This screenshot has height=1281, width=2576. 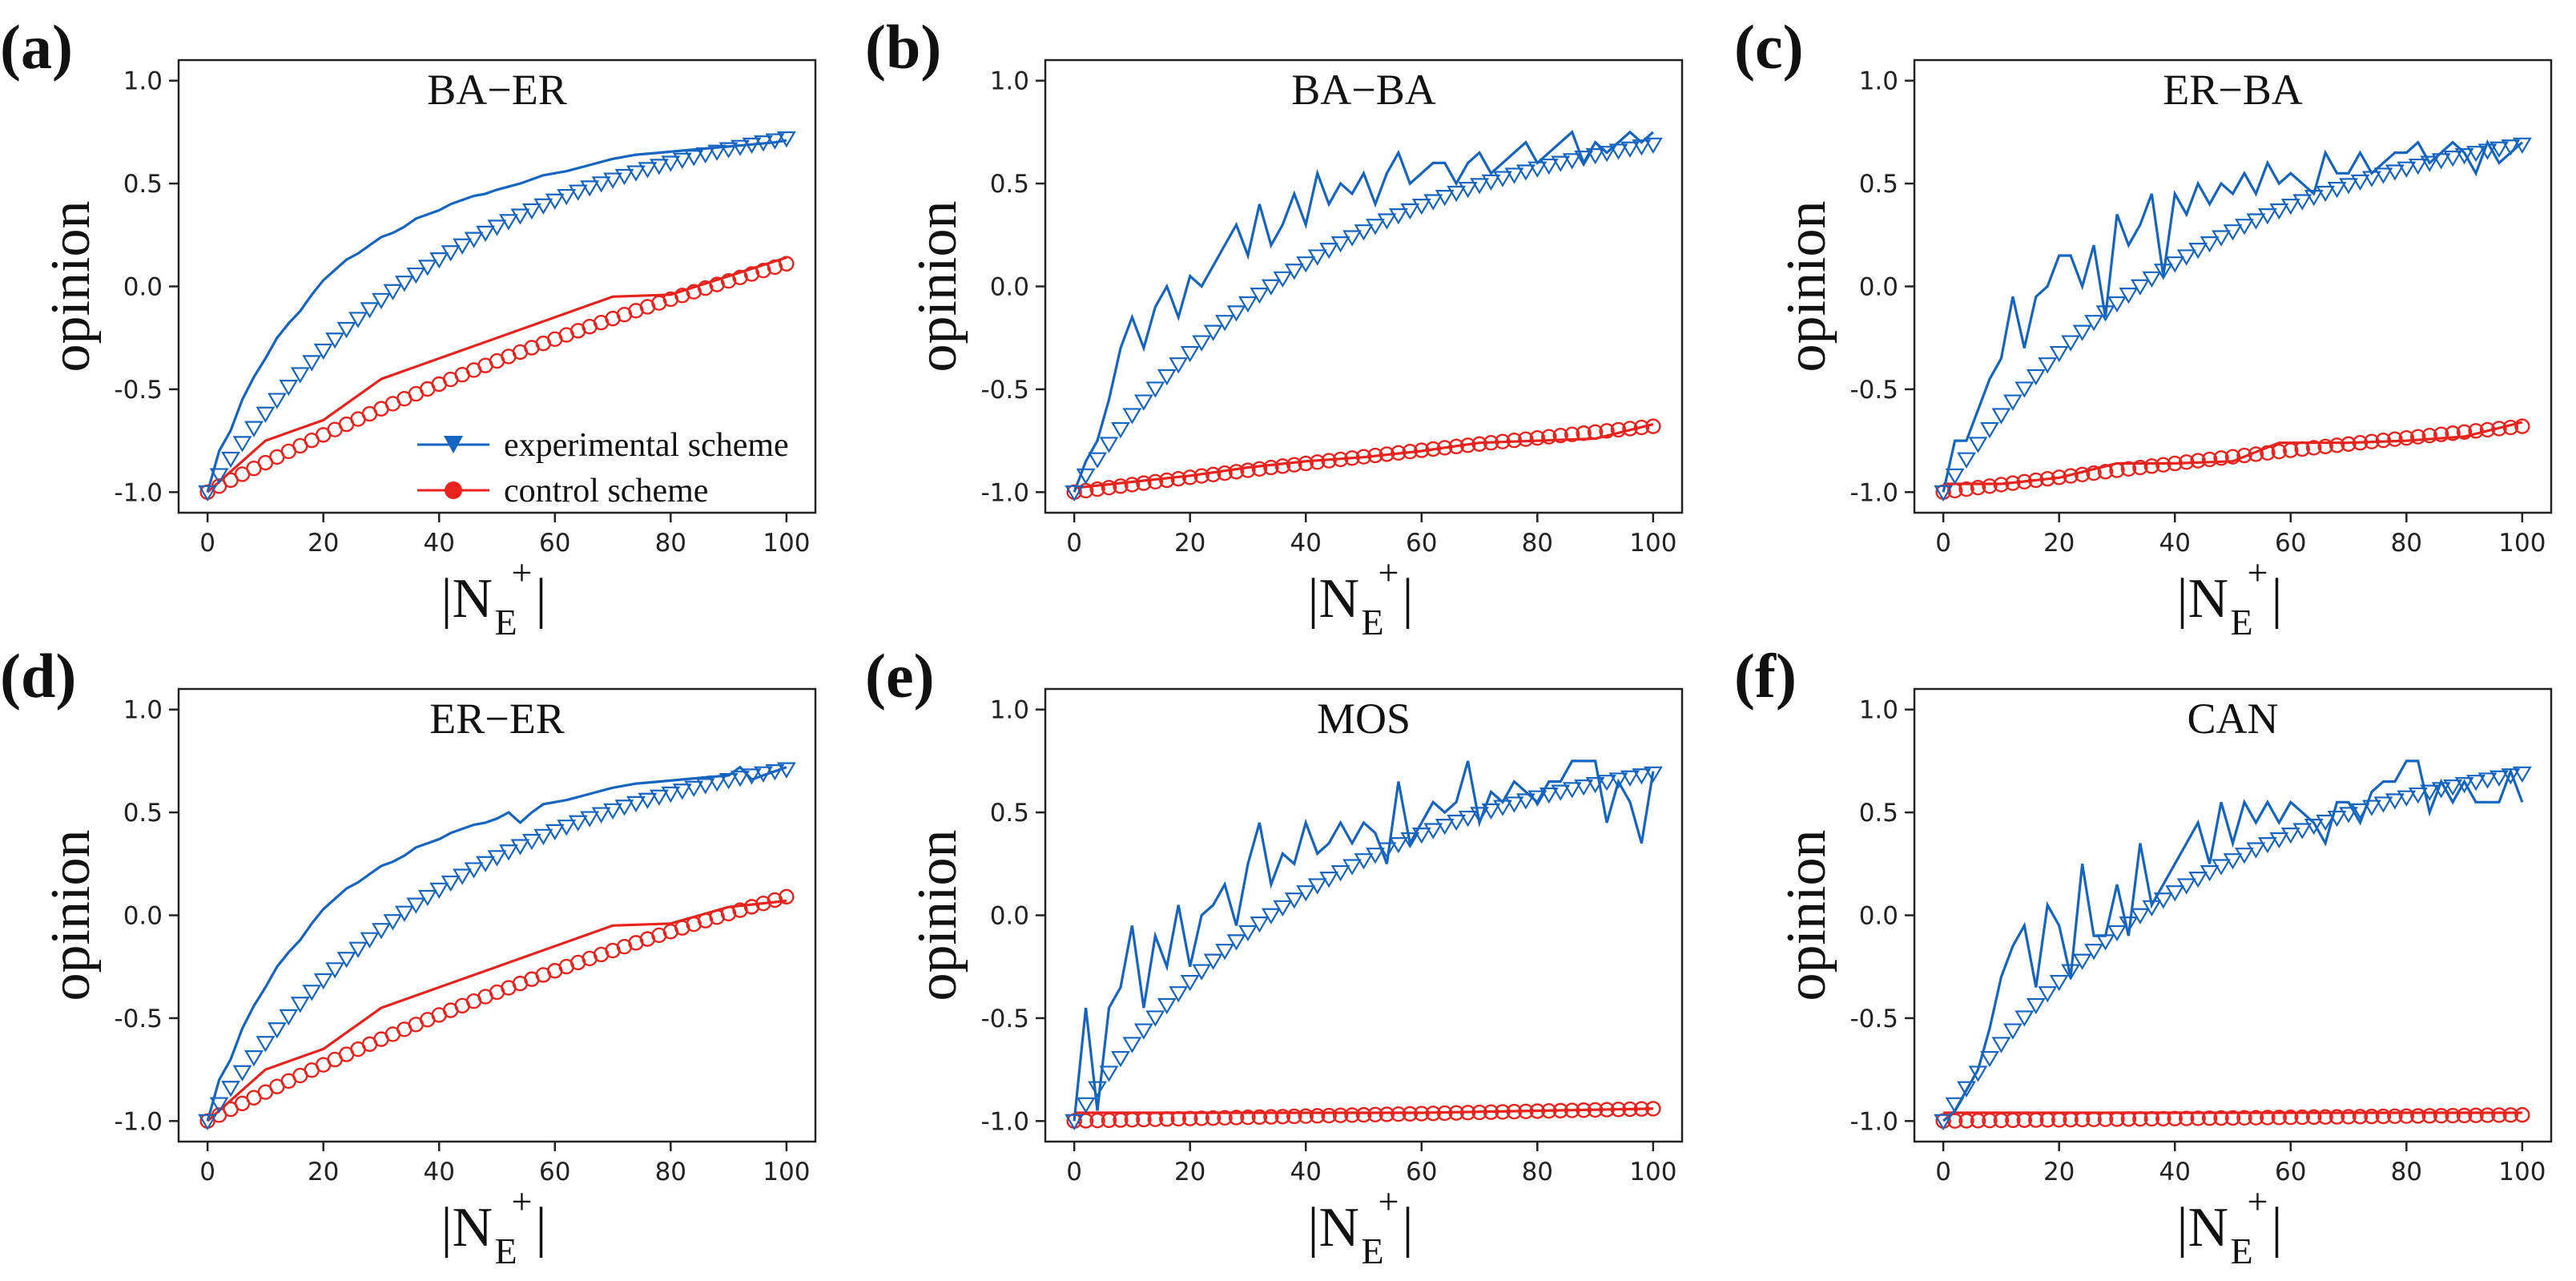 I want to click on x-tick-label: 0, so click(x=207, y=543).